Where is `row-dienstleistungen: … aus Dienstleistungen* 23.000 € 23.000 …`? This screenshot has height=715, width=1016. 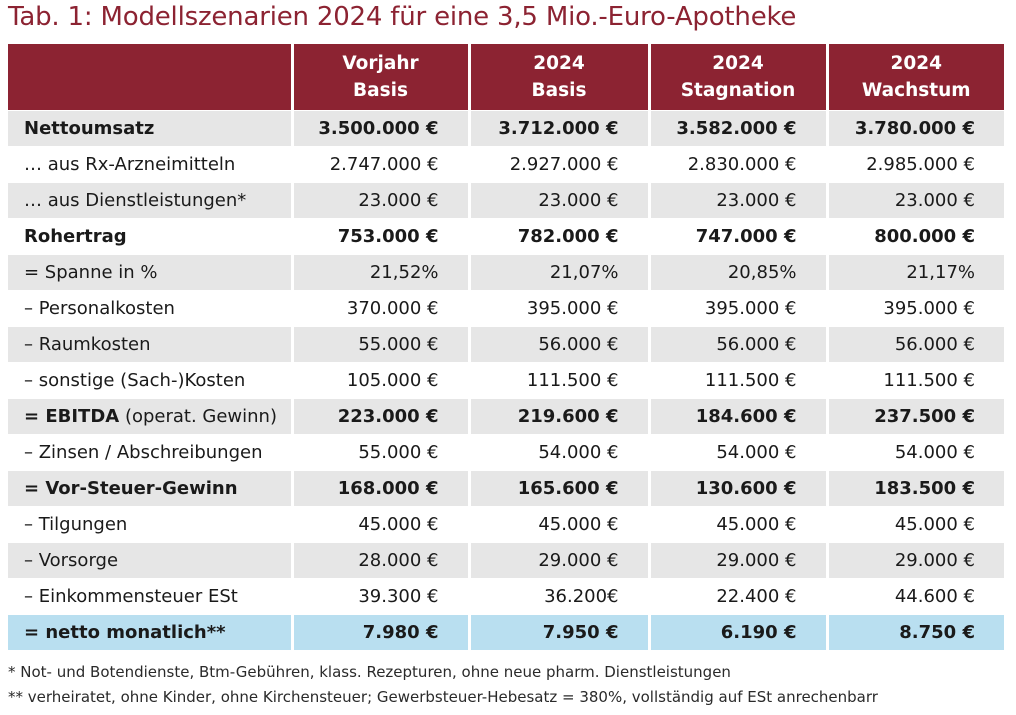
row-dienstleistungen: … aus Dienstleistungen* 23.000 € 23.000 … is located at coordinates (506, 199).